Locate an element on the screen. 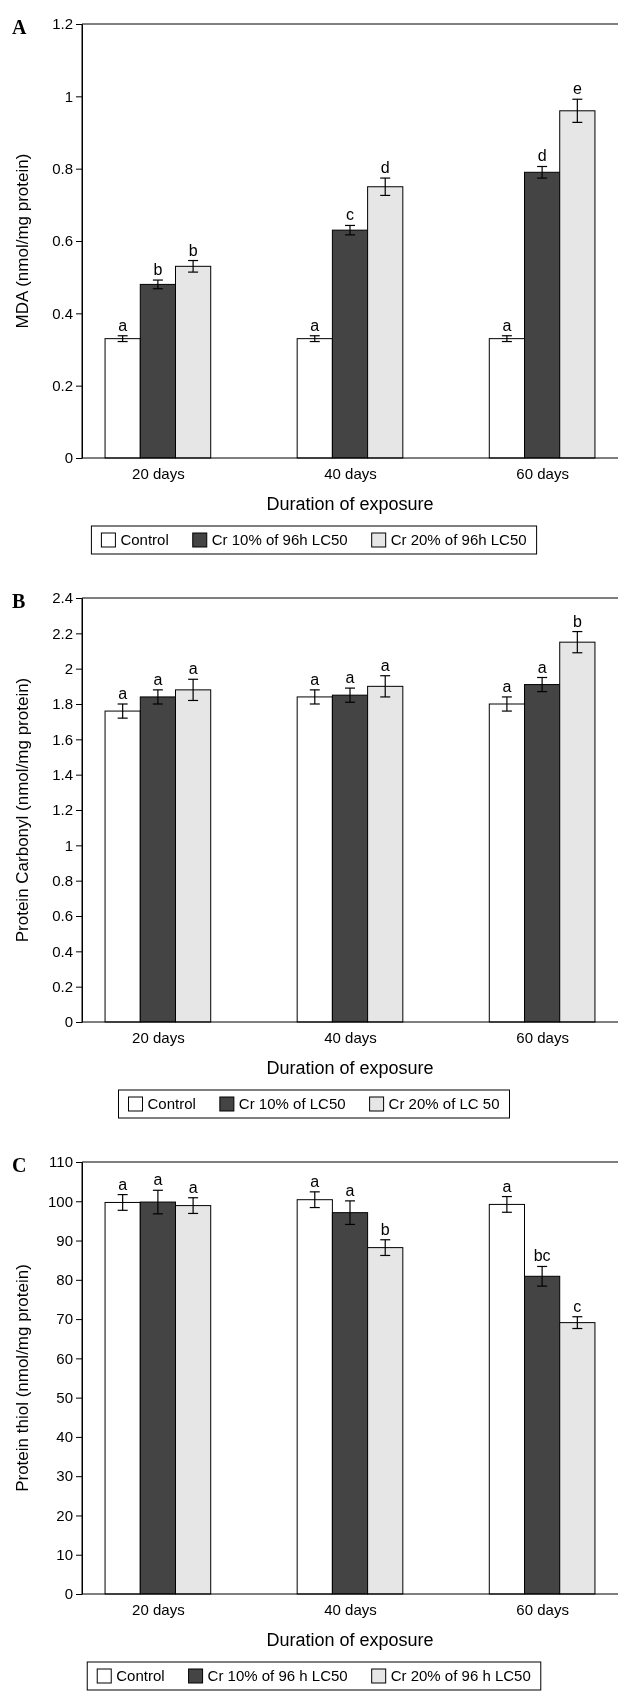 This screenshot has height=1698, width=628. y-tick-label: 50 is located at coordinates (64, 1397).